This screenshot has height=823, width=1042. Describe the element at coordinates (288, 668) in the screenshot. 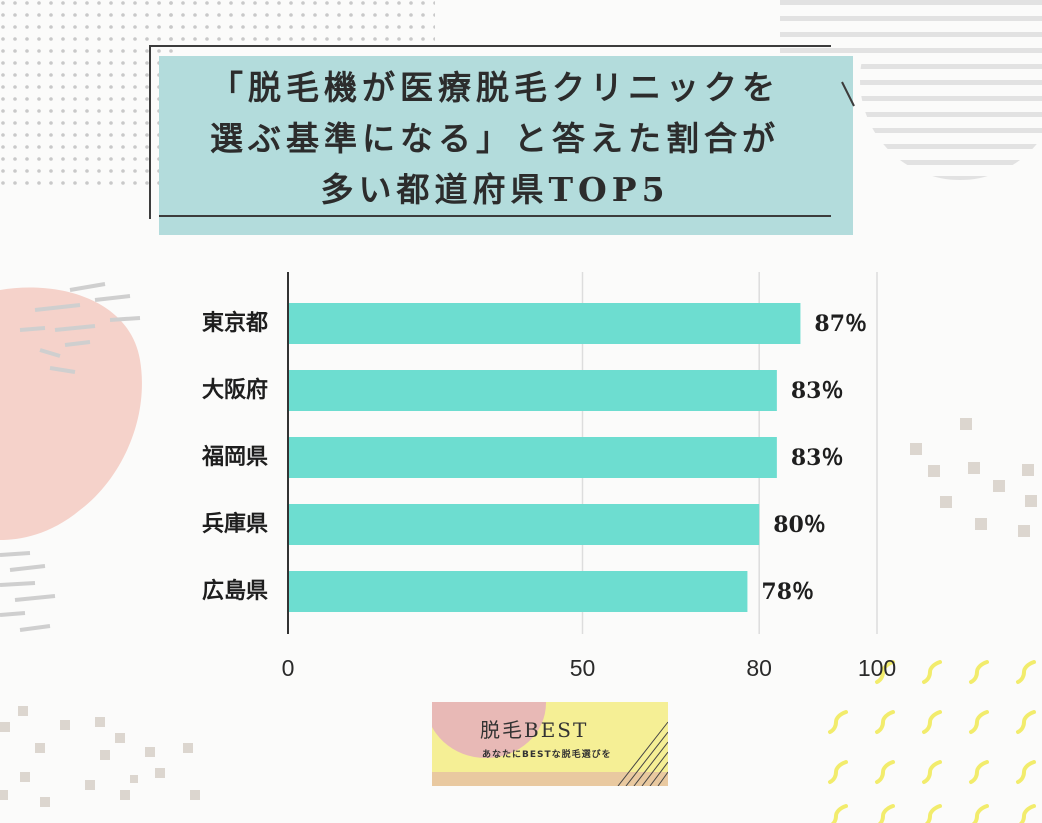

I see `x-tick-label: 0` at that location.